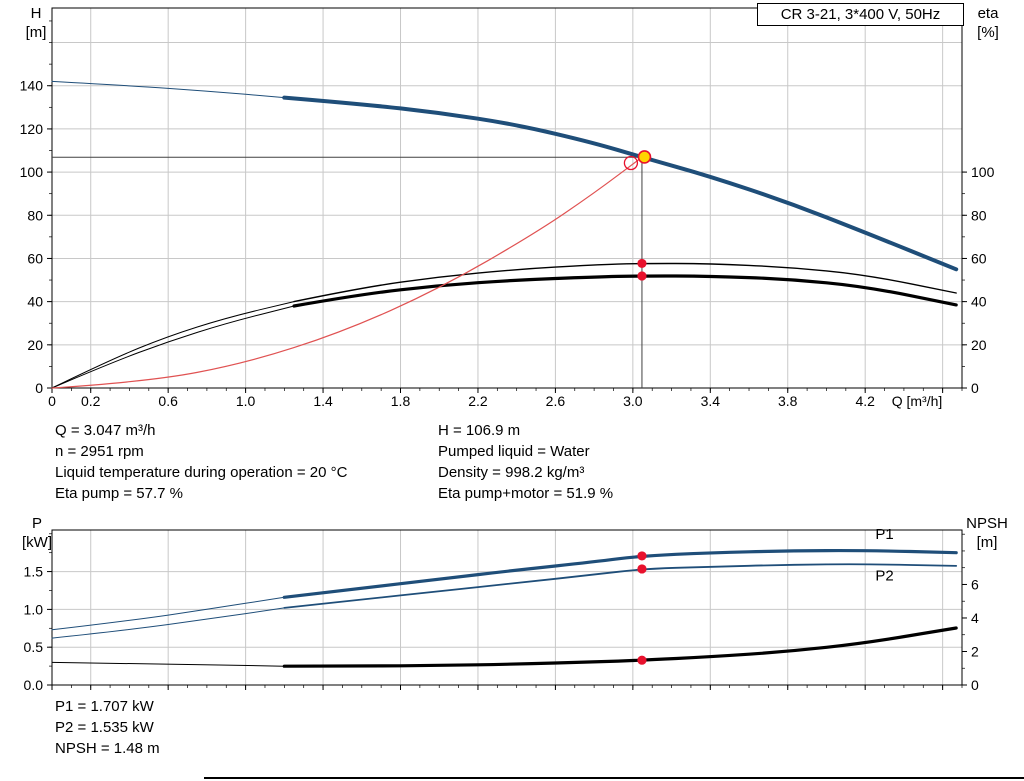 This screenshot has width=1024, height=781. I want to click on x-tick-label: 0, so click(52, 401).